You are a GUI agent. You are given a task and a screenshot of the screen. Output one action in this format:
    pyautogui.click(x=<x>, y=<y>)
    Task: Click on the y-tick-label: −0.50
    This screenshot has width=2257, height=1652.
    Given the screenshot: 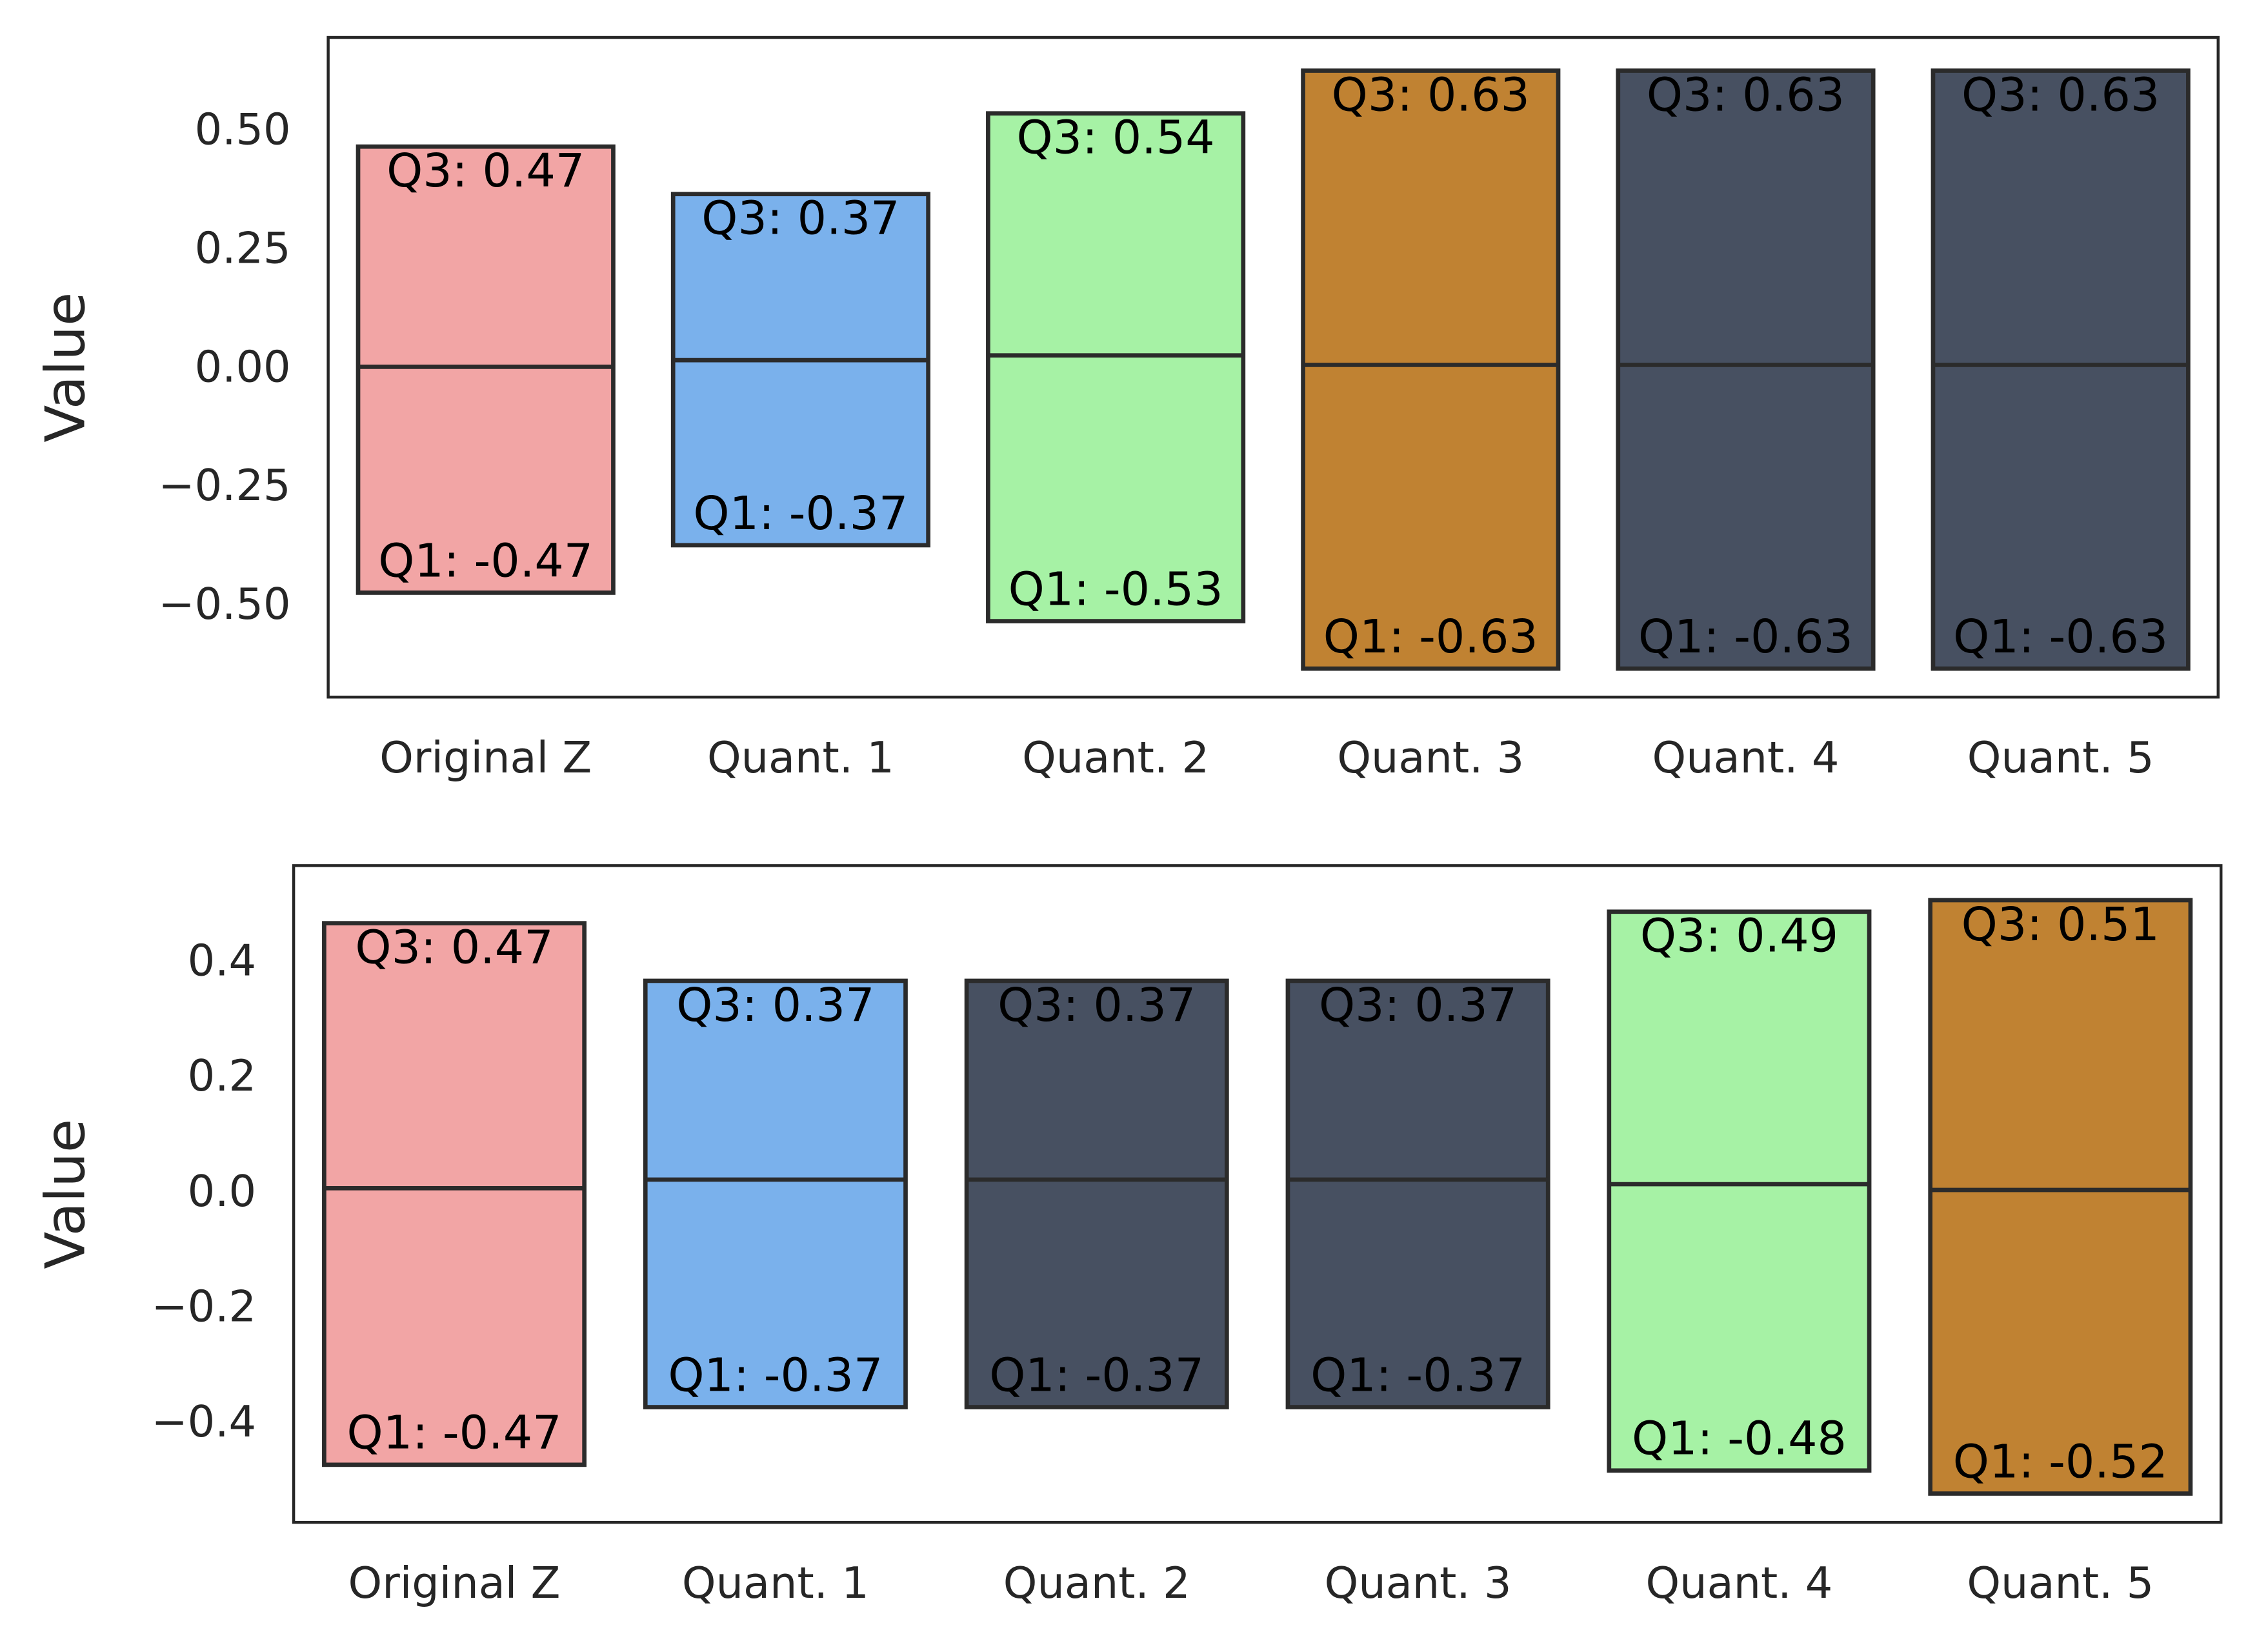 What is the action you would take?
    pyautogui.click(x=225, y=604)
    